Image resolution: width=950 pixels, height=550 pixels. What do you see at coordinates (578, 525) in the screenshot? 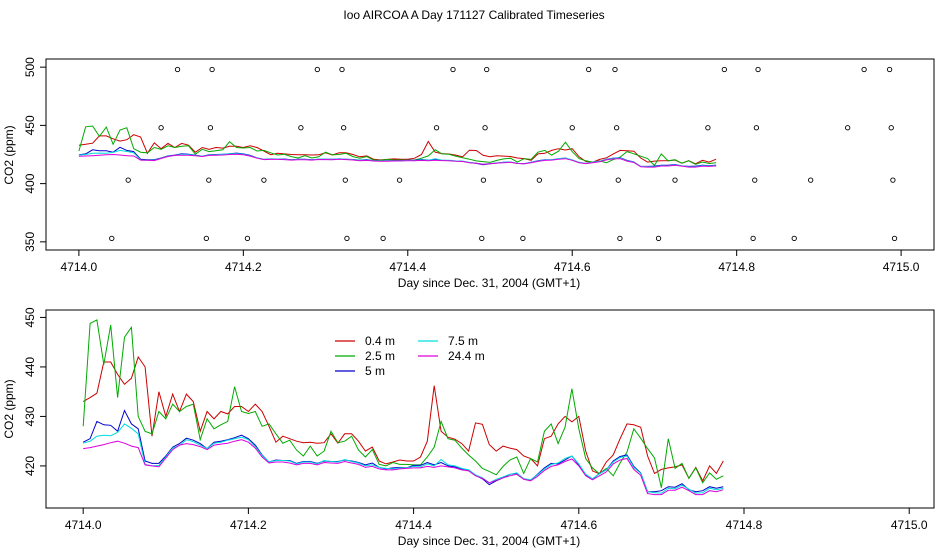
I see `bottom-x-tick-label: 4714.6` at bounding box center [578, 525].